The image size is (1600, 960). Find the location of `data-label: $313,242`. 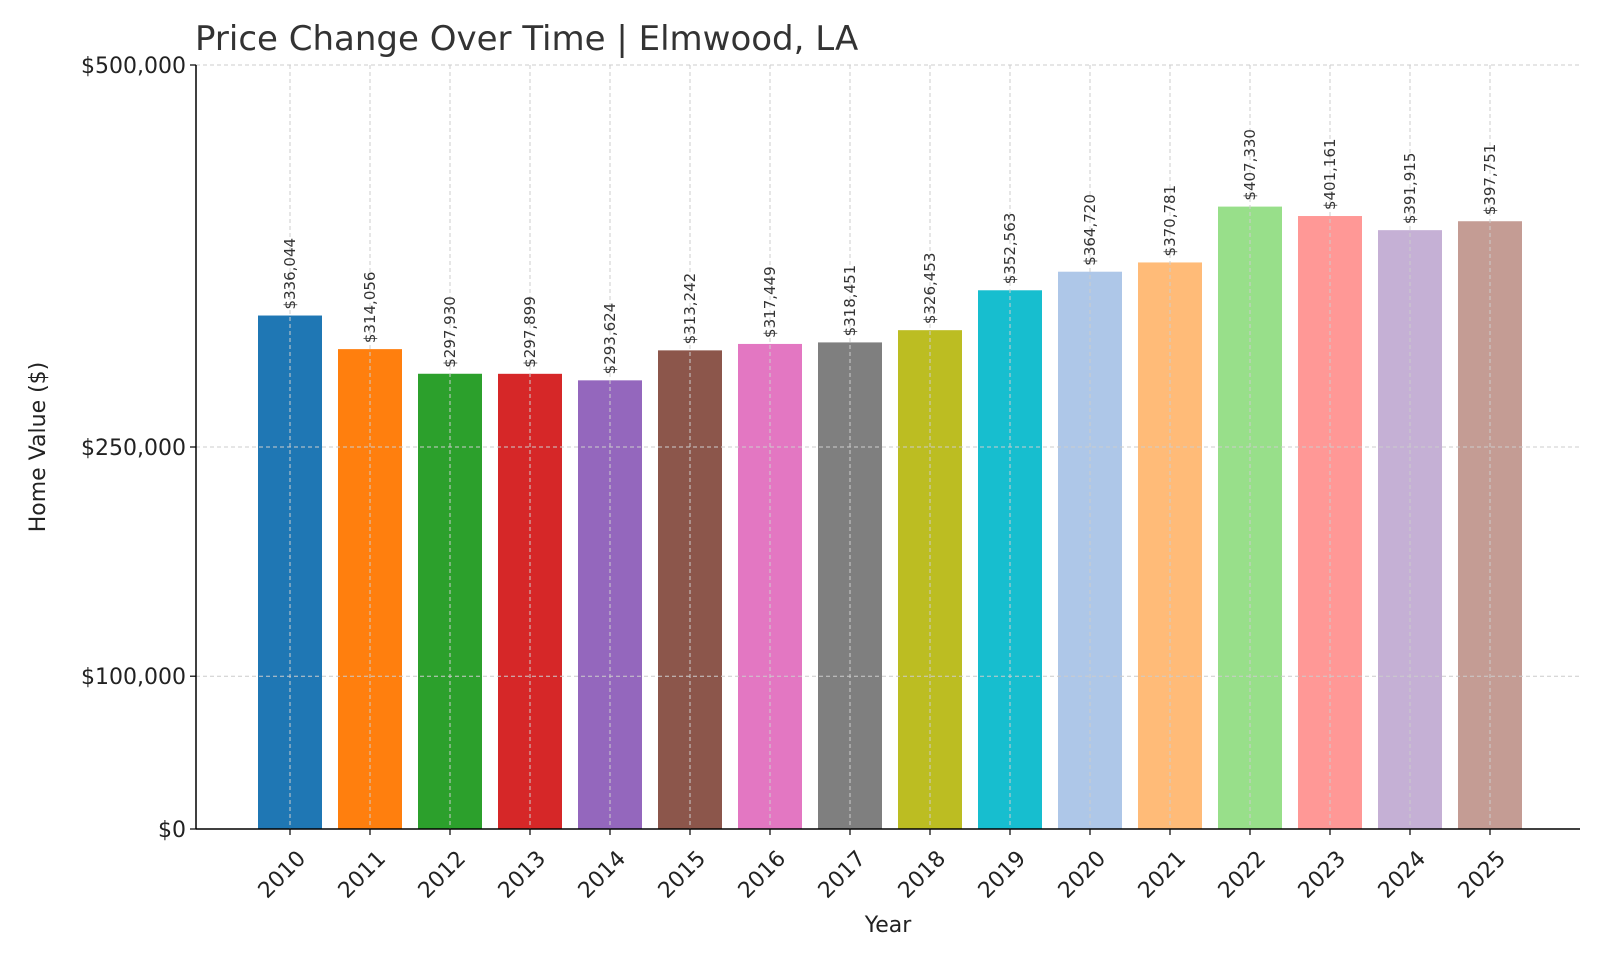

data-label: $313,242 is located at coordinates (690, 309).